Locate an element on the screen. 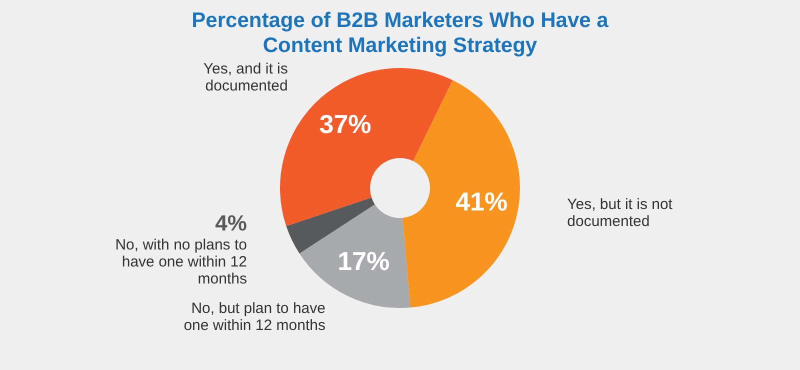  data-label: 41% is located at coordinates (482, 201).